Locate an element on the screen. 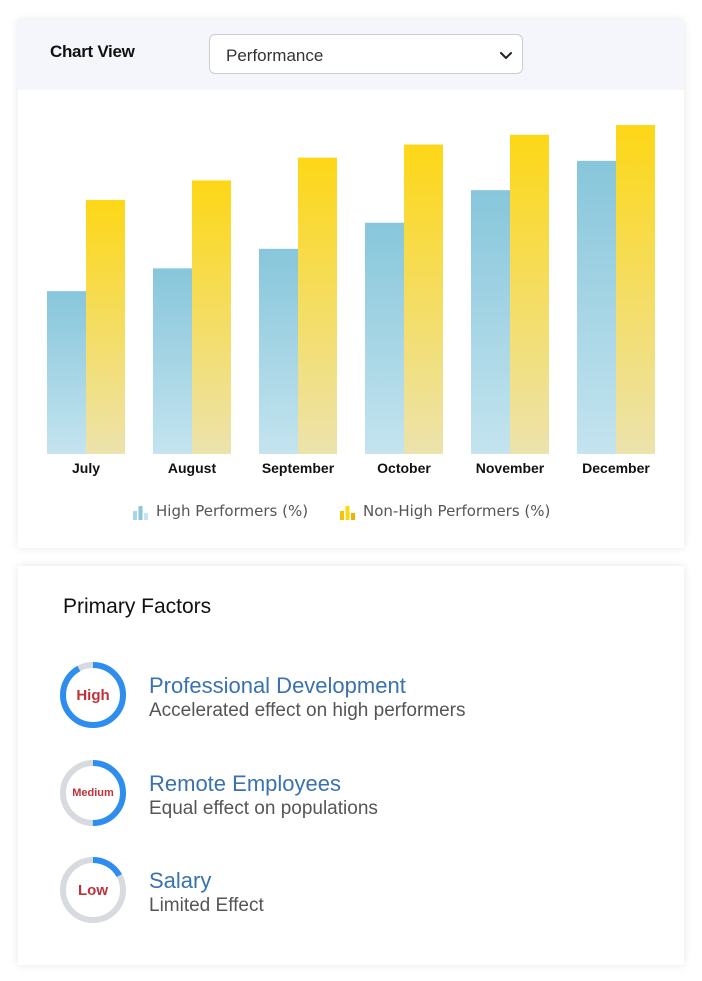  chart-view-label: Chart View is located at coordinates (92, 51).